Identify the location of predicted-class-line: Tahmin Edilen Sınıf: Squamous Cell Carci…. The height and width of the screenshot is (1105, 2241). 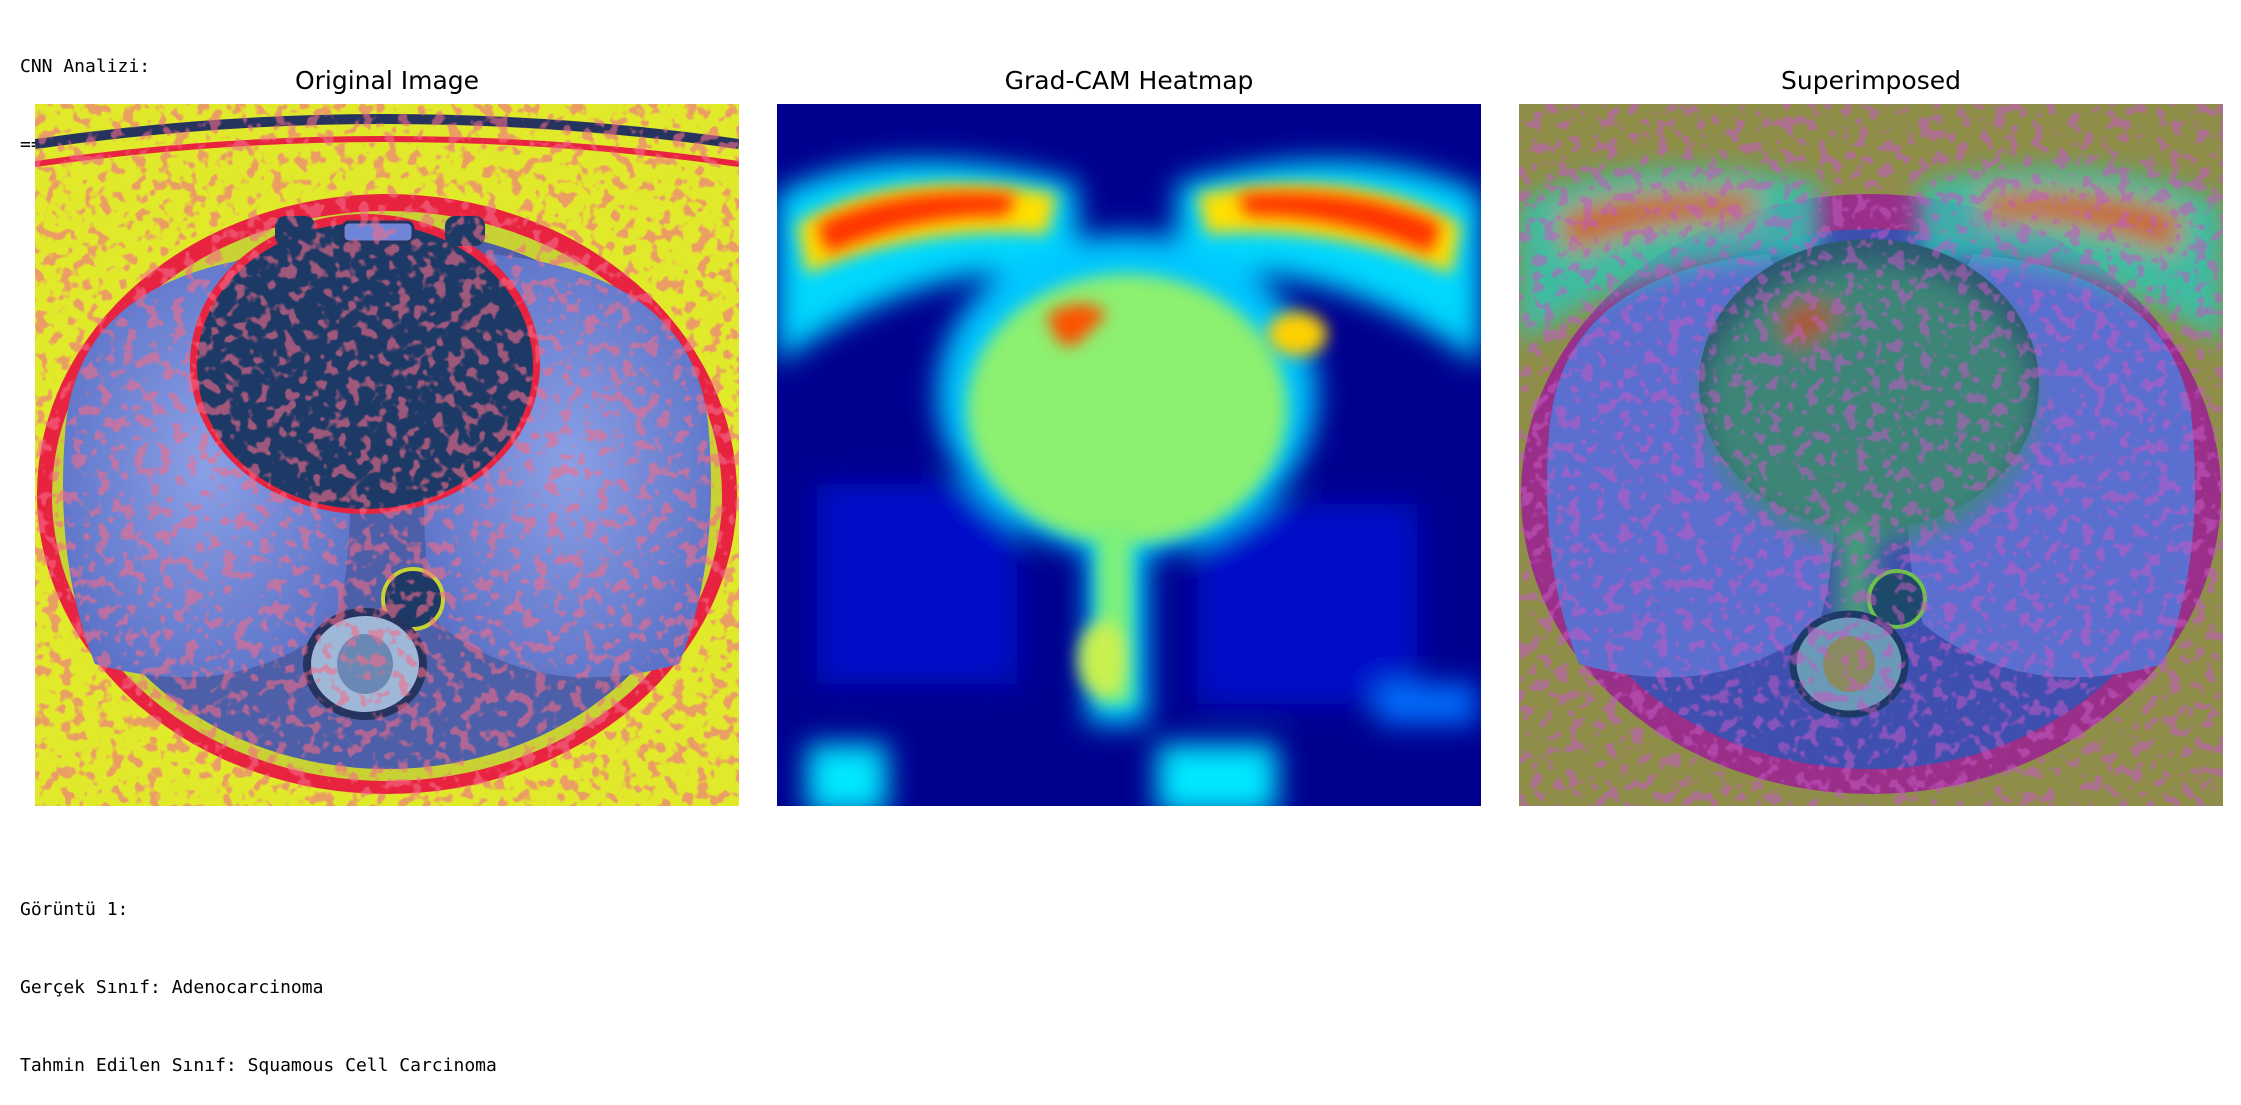
(258, 1066).